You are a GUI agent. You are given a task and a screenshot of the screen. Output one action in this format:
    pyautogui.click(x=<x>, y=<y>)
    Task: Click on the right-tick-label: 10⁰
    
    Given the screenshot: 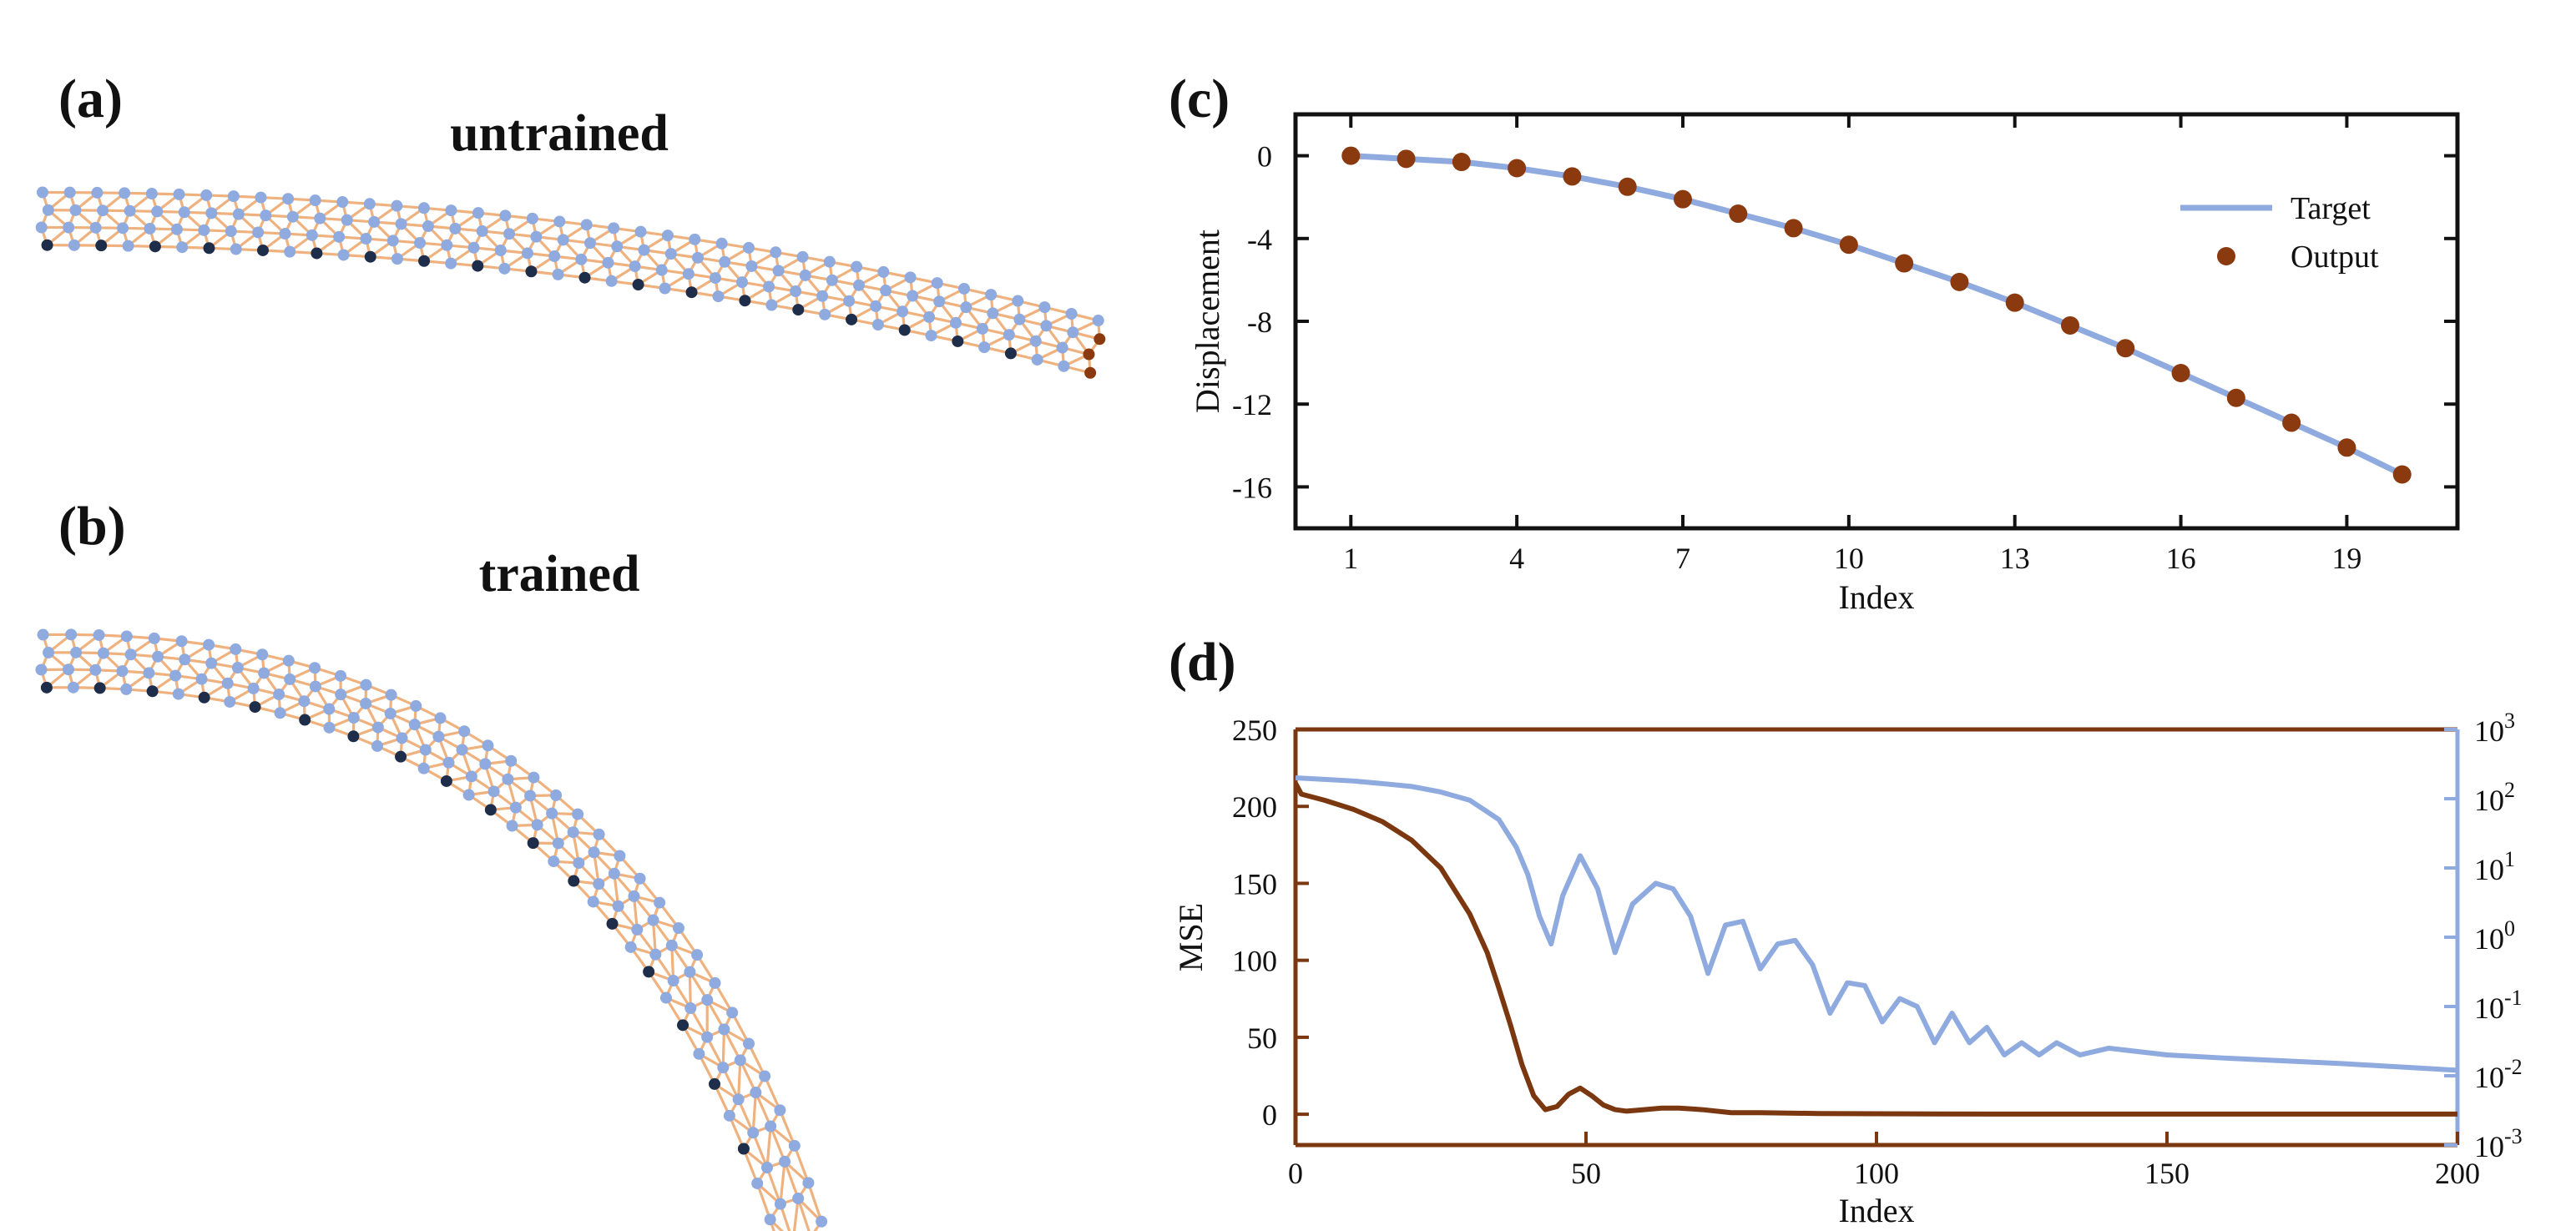 What is the action you would take?
    pyautogui.click(x=2494, y=936)
    